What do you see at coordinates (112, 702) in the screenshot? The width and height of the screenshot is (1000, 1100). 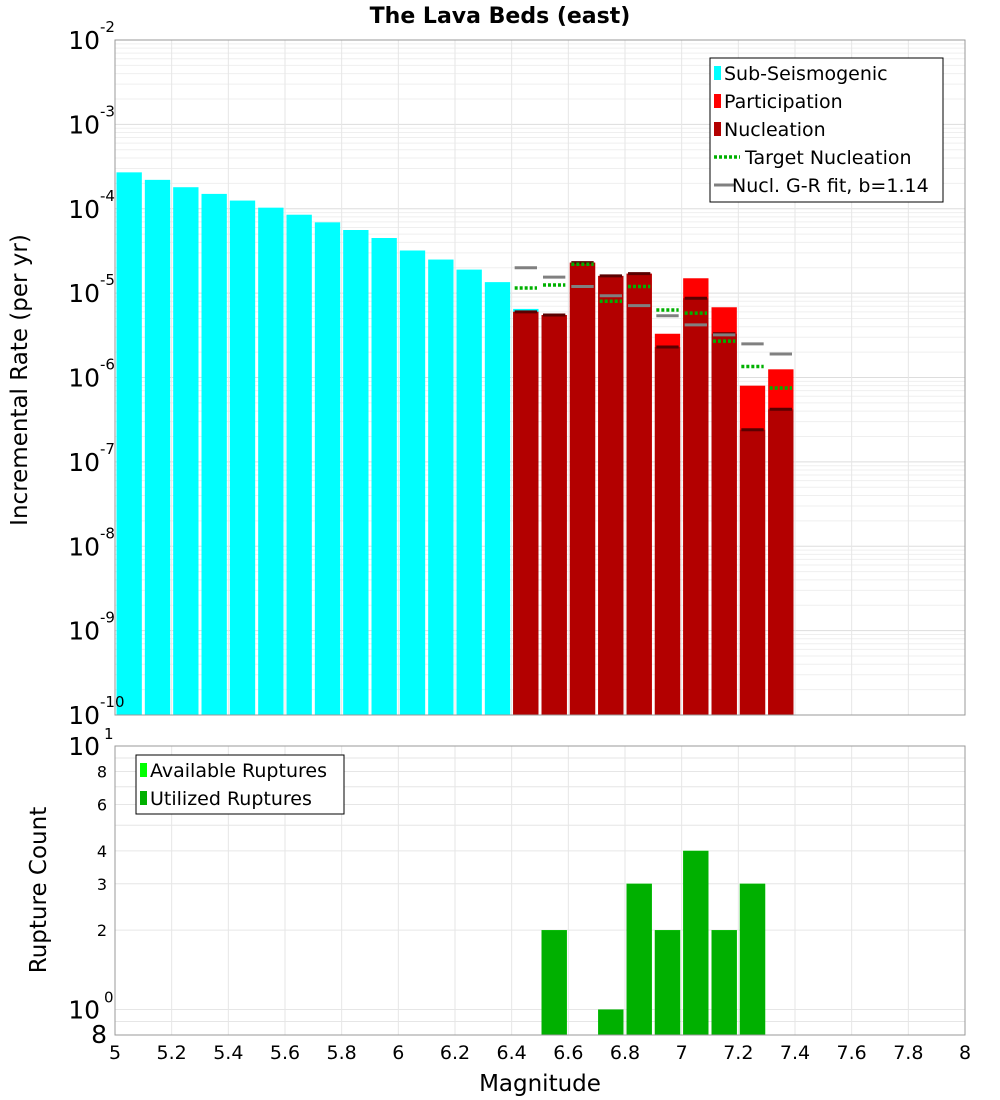 I see `rate-y-tick-exponent: -10` at bounding box center [112, 702].